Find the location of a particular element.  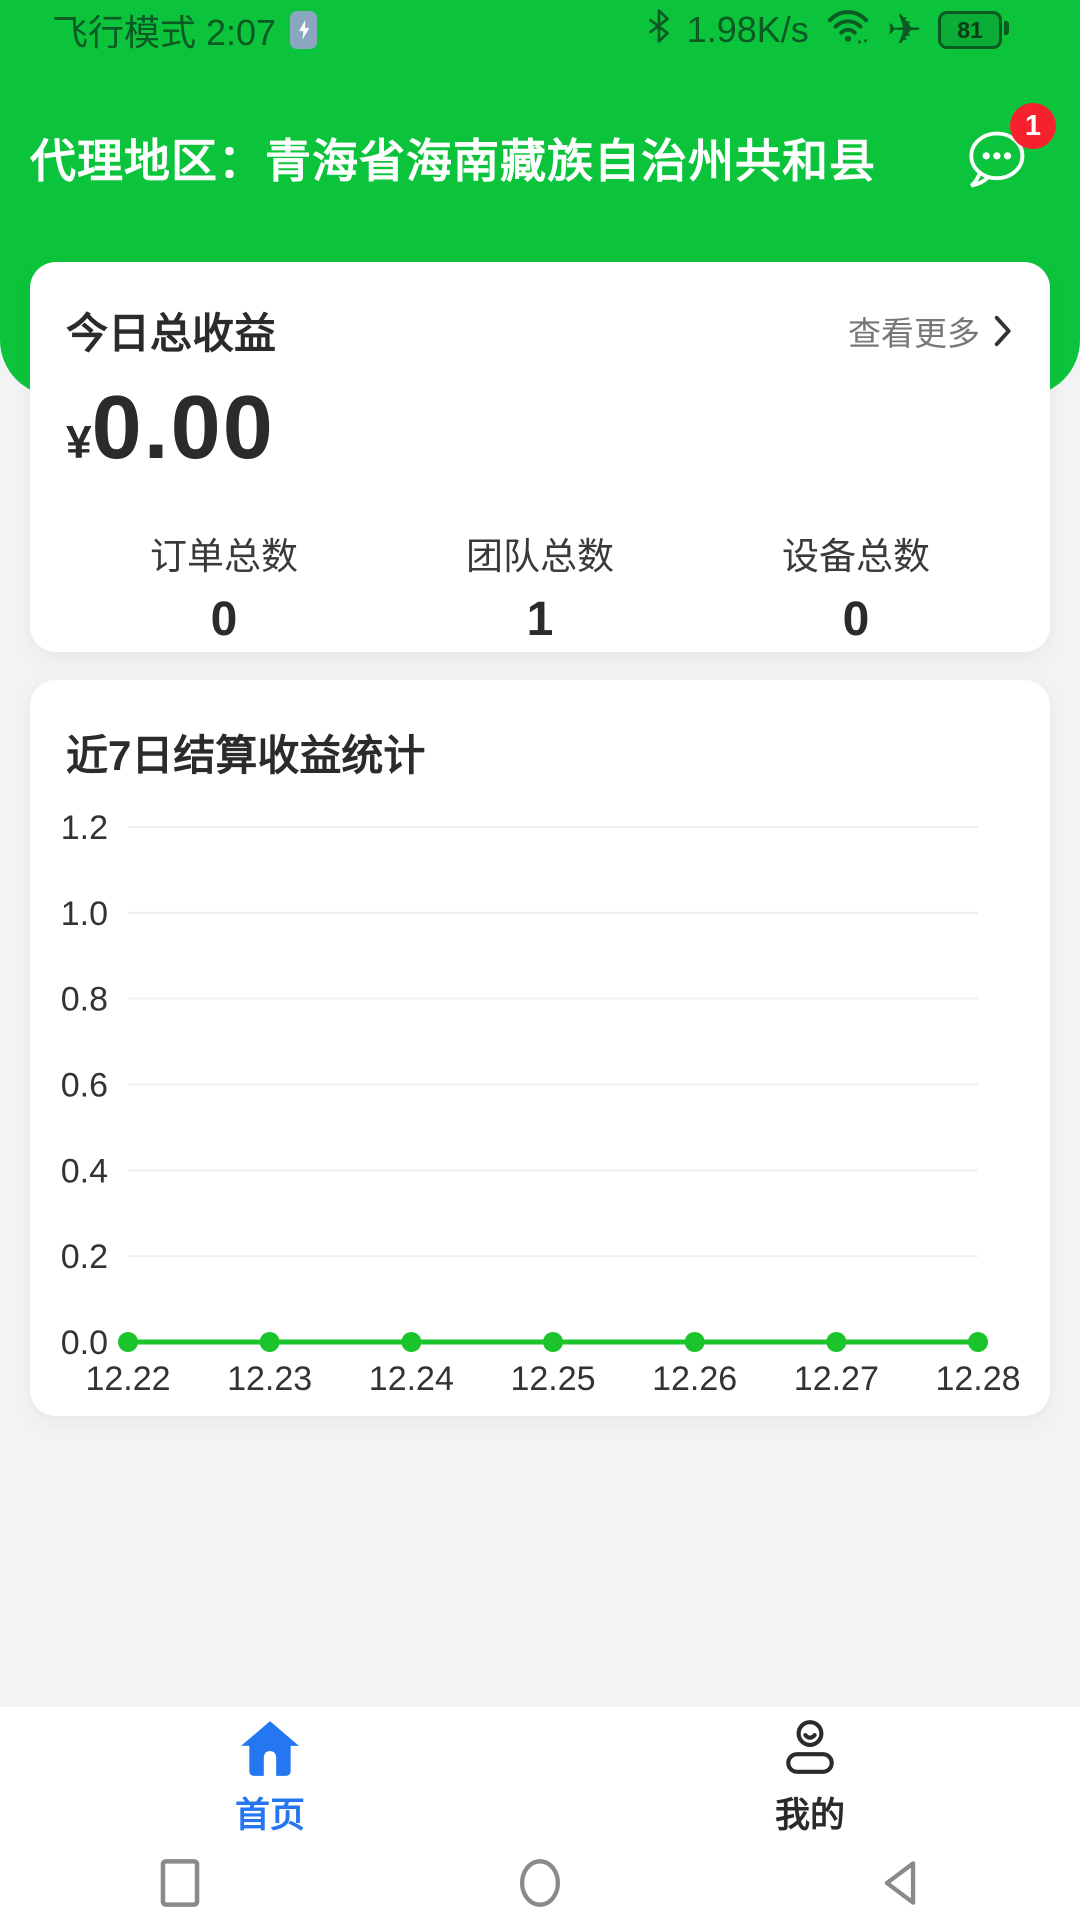

battery-charging-icon is located at coordinates (304, 30).